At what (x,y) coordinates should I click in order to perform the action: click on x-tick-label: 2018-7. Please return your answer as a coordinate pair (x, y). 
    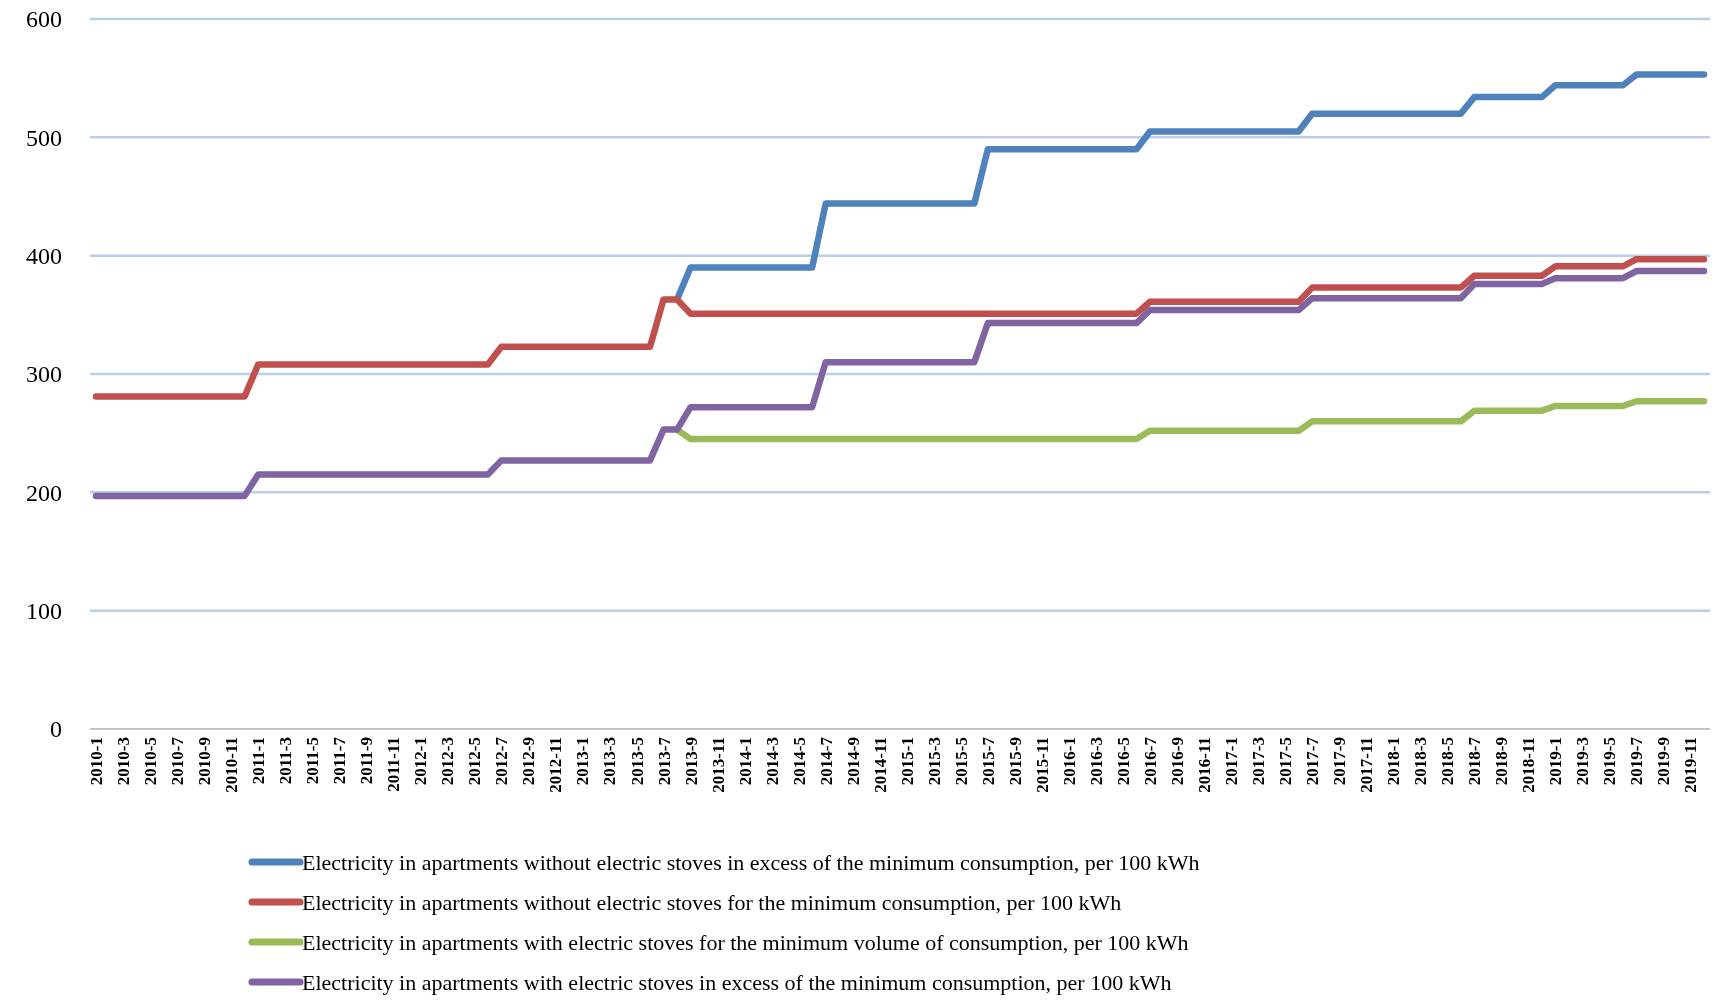
    Looking at the image, I should click on (1475, 761).